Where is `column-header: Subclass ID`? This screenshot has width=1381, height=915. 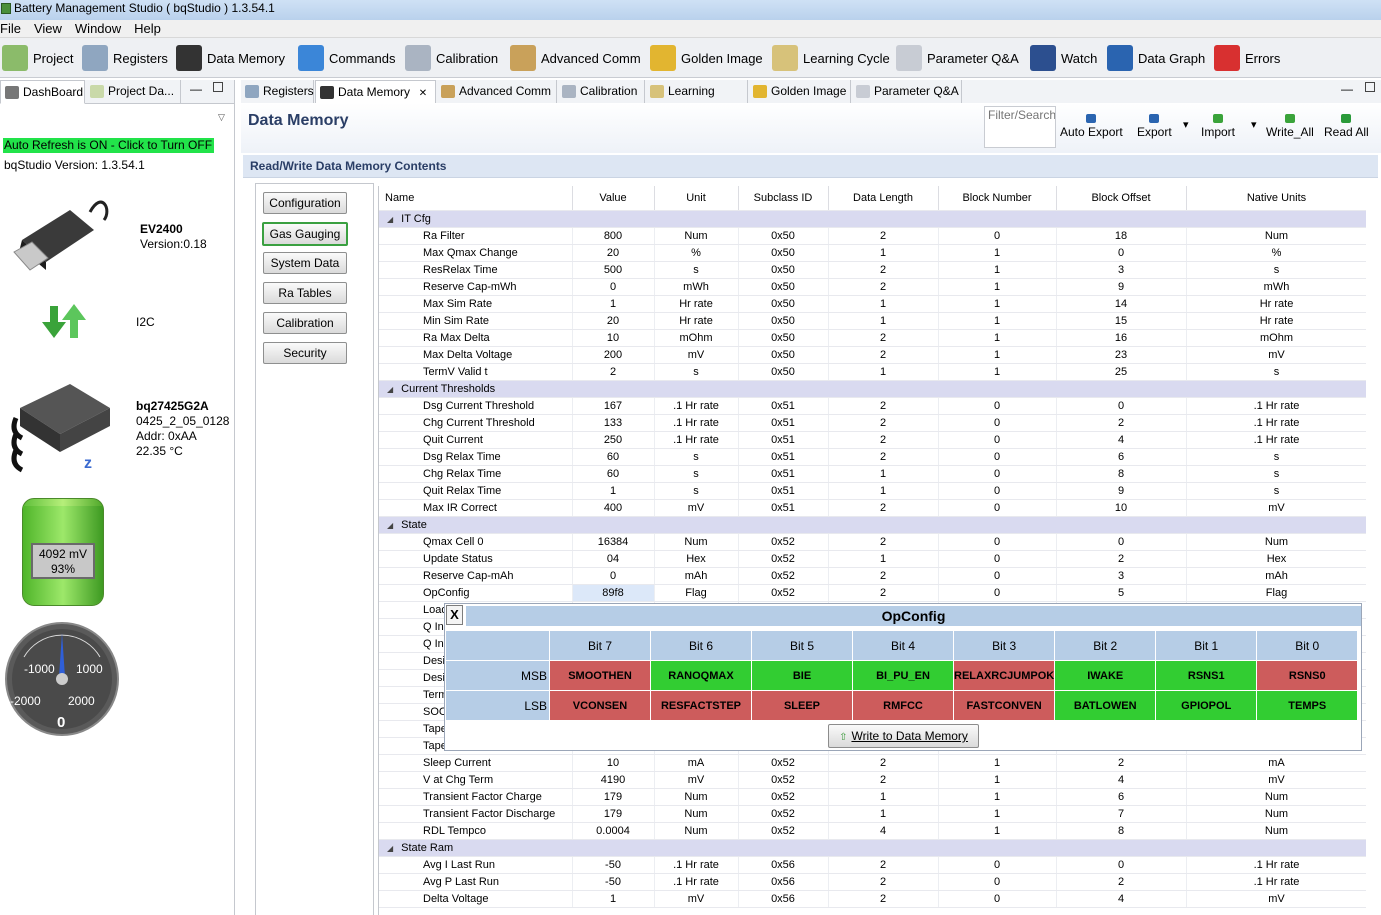
column-header: Subclass ID is located at coordinates (783, 198).